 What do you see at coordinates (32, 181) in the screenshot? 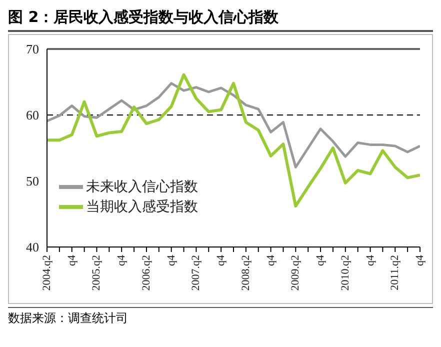
I see `y-tick-label: 50` at bounding box center [32, 181].